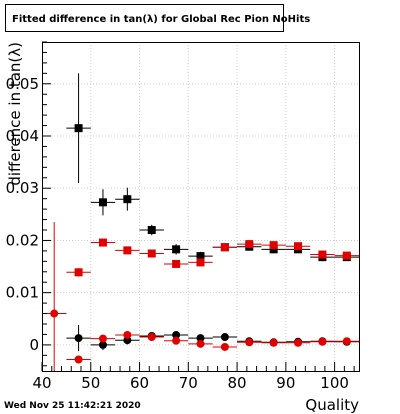  Describe the element at coordinates (188, 383) in the screenshot. I see `x-tick-label: 70` at that location.